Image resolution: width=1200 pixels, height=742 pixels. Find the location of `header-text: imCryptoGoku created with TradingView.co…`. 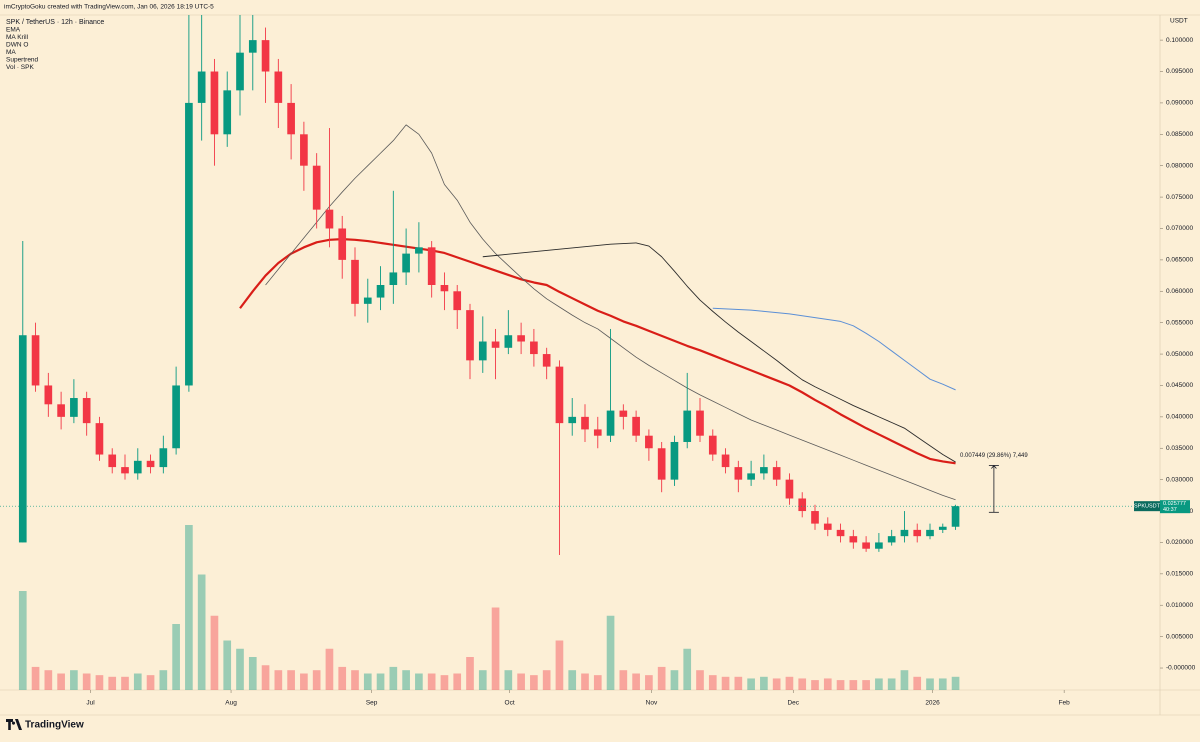

header-text: imCryptoGoku created with TradingView.co… is located at coordinates (109, 7).